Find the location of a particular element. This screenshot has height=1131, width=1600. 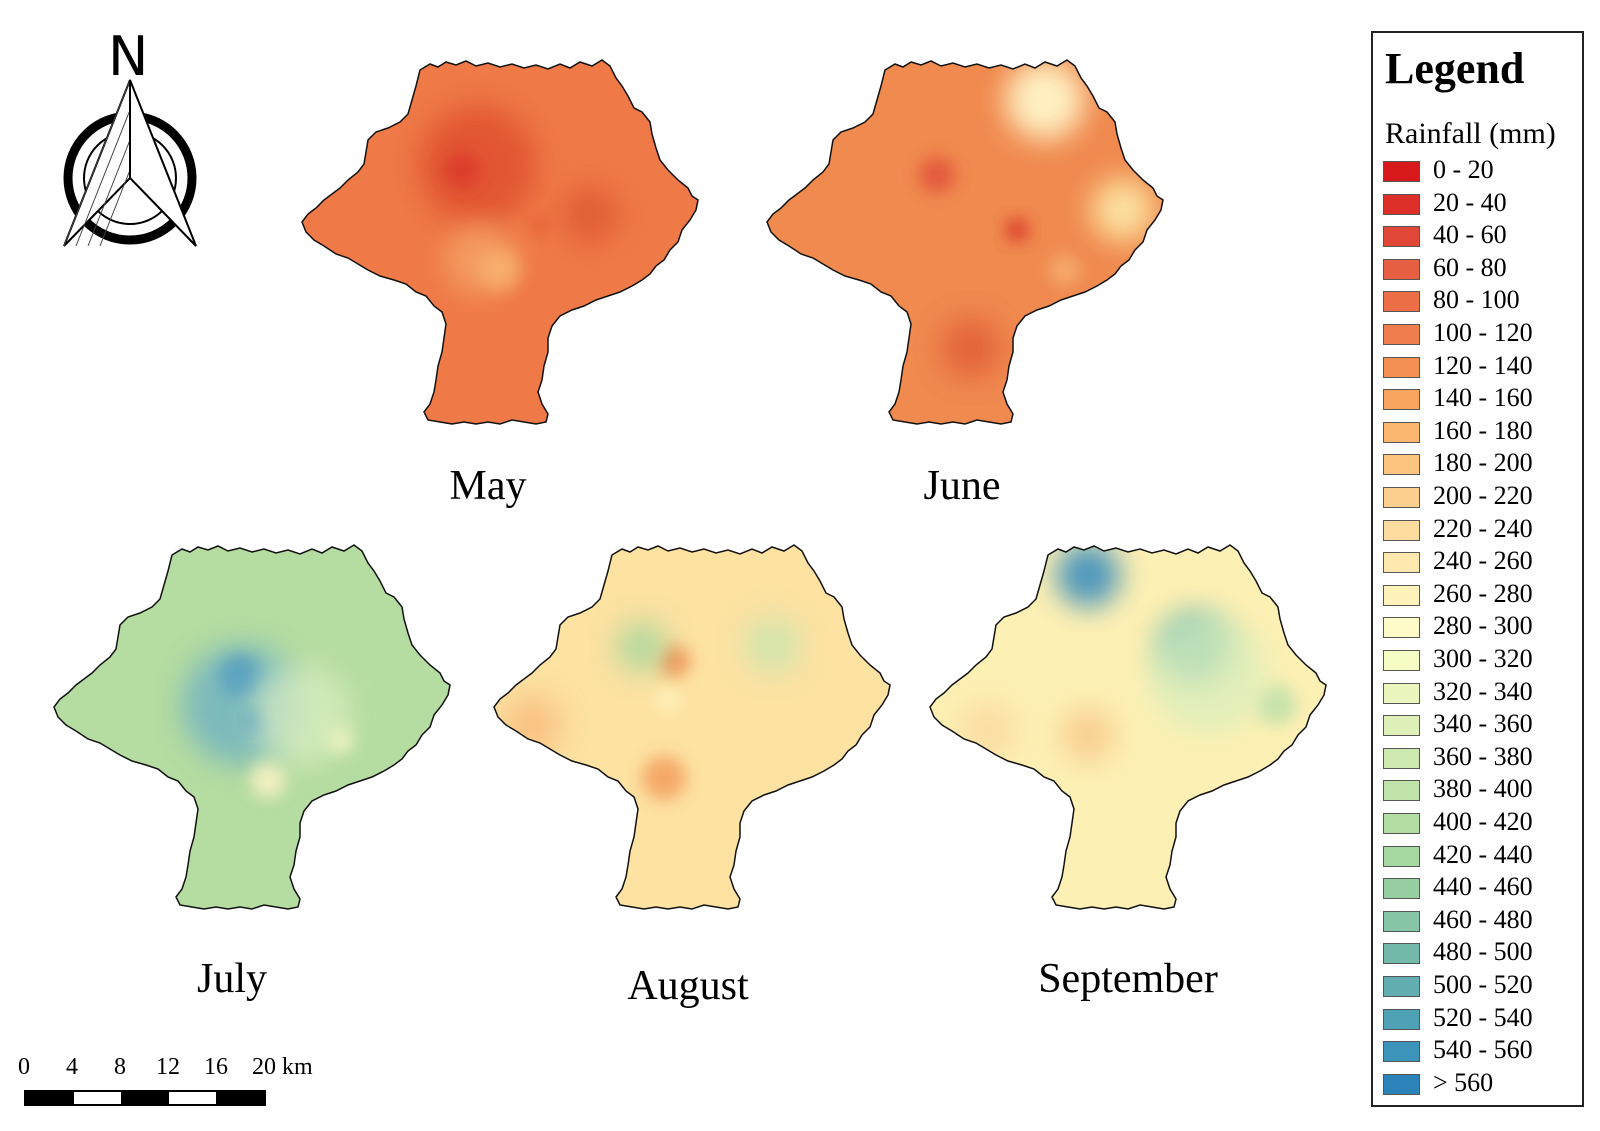

legend-item: 420 - 440 is located at coordinates (1481, 854).